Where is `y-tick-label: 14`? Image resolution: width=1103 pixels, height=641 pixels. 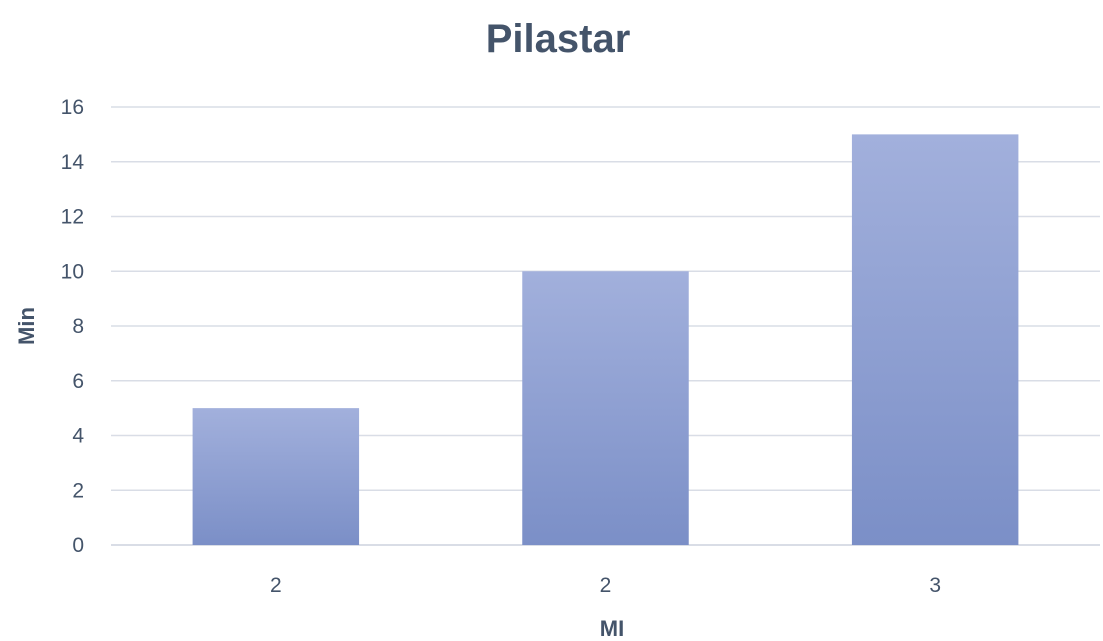 y-tick-label: 14 is located at coordinates (73, 162).